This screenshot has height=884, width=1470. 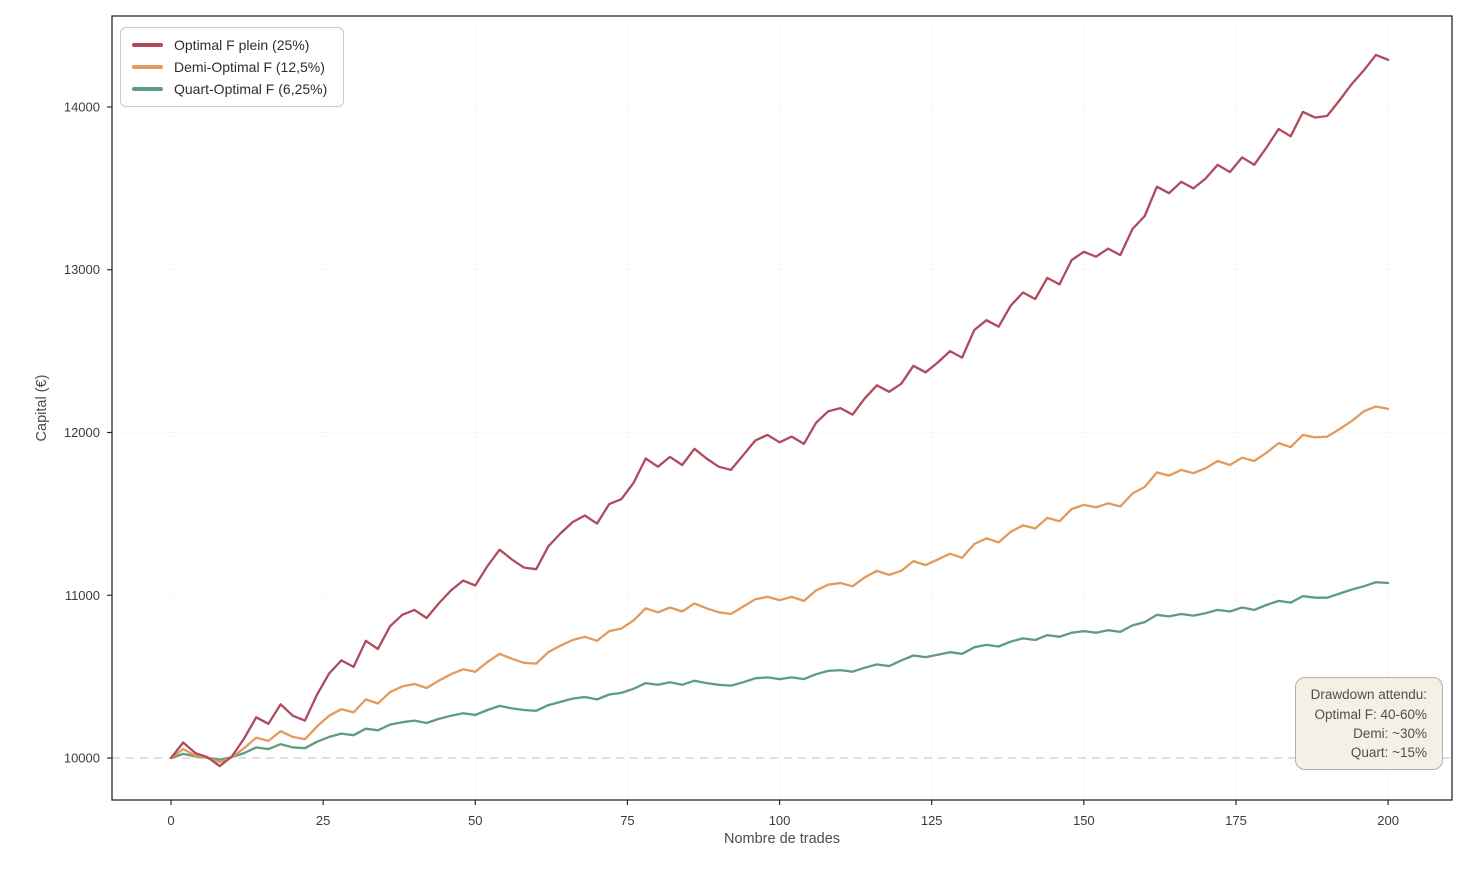 I want to click on legend-item-2: Quart-Optimal F (6,25%), so click(x=229, y=89).